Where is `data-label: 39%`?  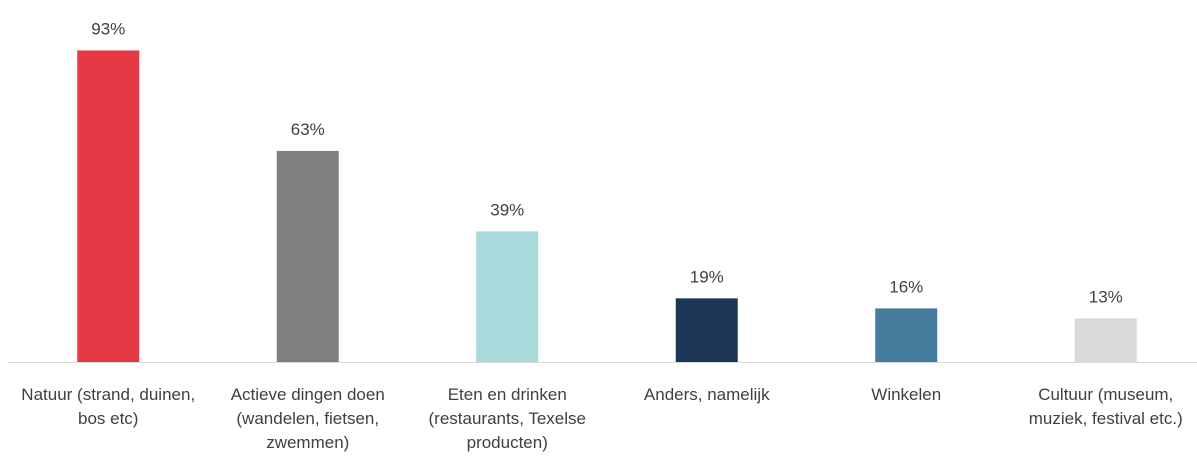
data-label: 39% is located at coordinates (507, 209).